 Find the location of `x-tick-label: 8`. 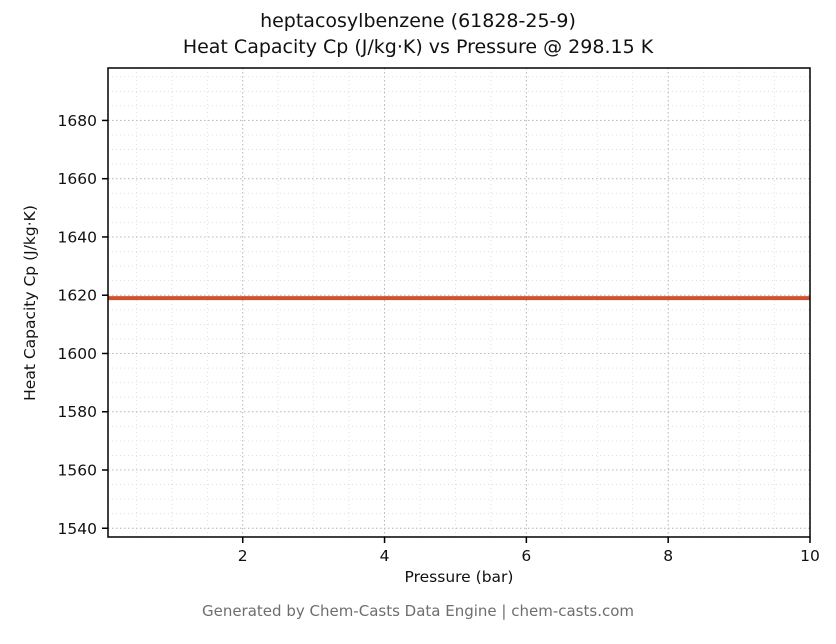

x-tick-label: 8 is located at coordinates (668, 556).